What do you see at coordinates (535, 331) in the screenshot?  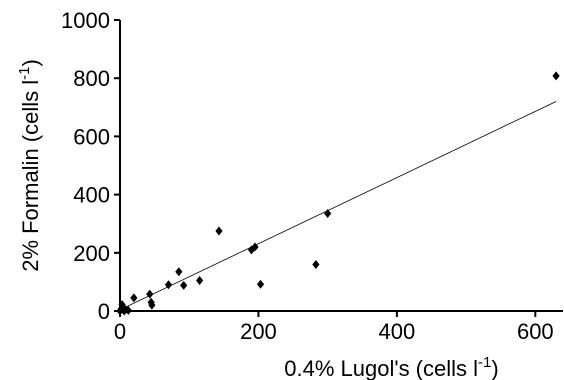 I see `x-tick-label: 600` at bounding box center [535, 331].